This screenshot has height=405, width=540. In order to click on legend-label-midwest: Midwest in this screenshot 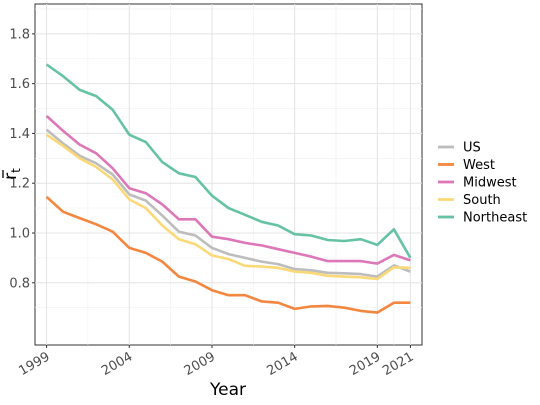, I will do `click(490, 183)`.